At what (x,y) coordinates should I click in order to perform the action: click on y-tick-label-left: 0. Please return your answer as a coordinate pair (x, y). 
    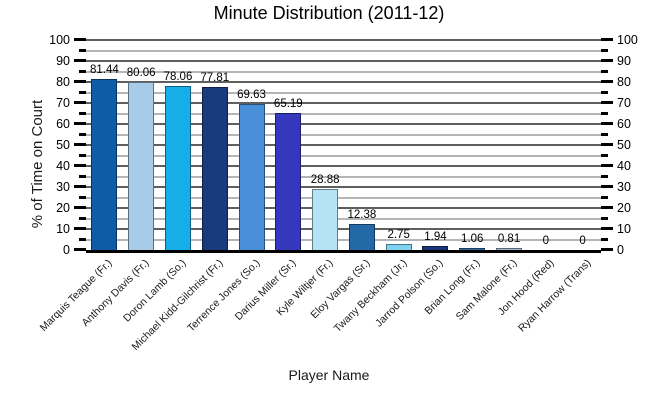
    Looking at the image, I should click on (66, 250).